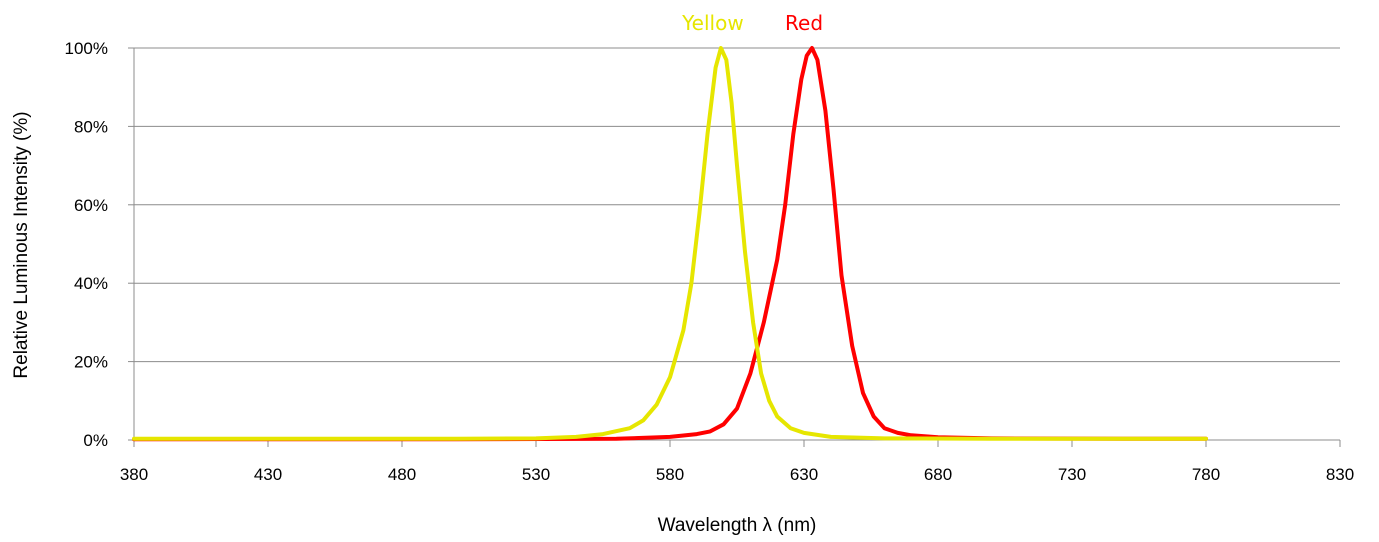 The width and height of the screenshot is (1379, 542). I want to click on x-tick-labels: 380 430 480 530 580 630 680 730 780 830, so click(737, 474).